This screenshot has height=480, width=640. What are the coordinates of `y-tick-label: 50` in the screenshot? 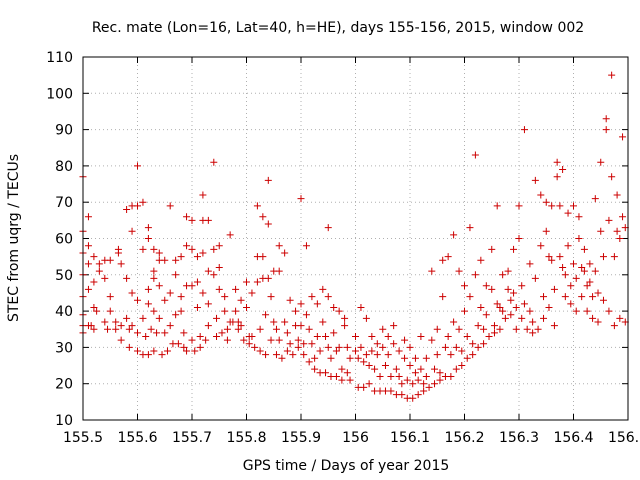 It's located at (64, 276).